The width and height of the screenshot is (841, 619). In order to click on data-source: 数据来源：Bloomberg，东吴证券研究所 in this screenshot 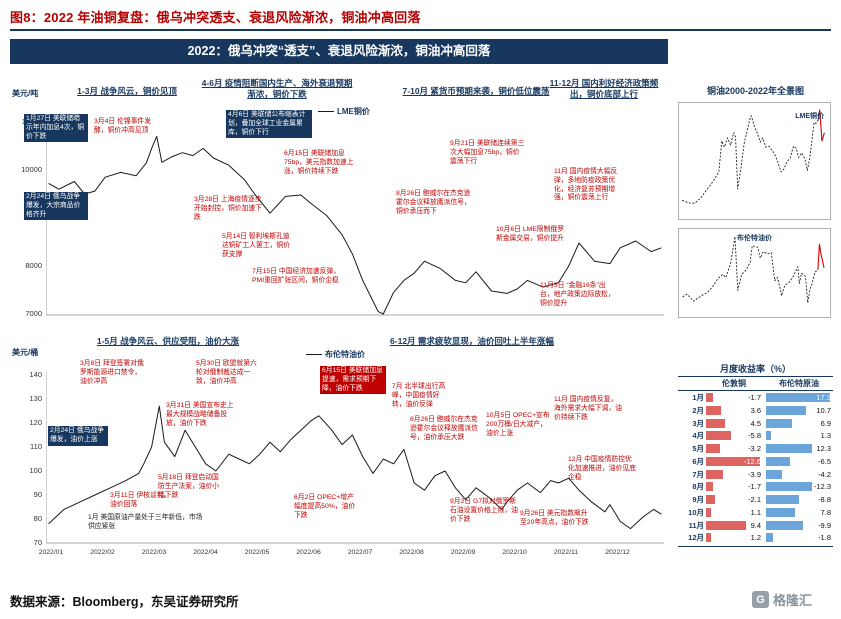, I will do `click(124, 602)`.